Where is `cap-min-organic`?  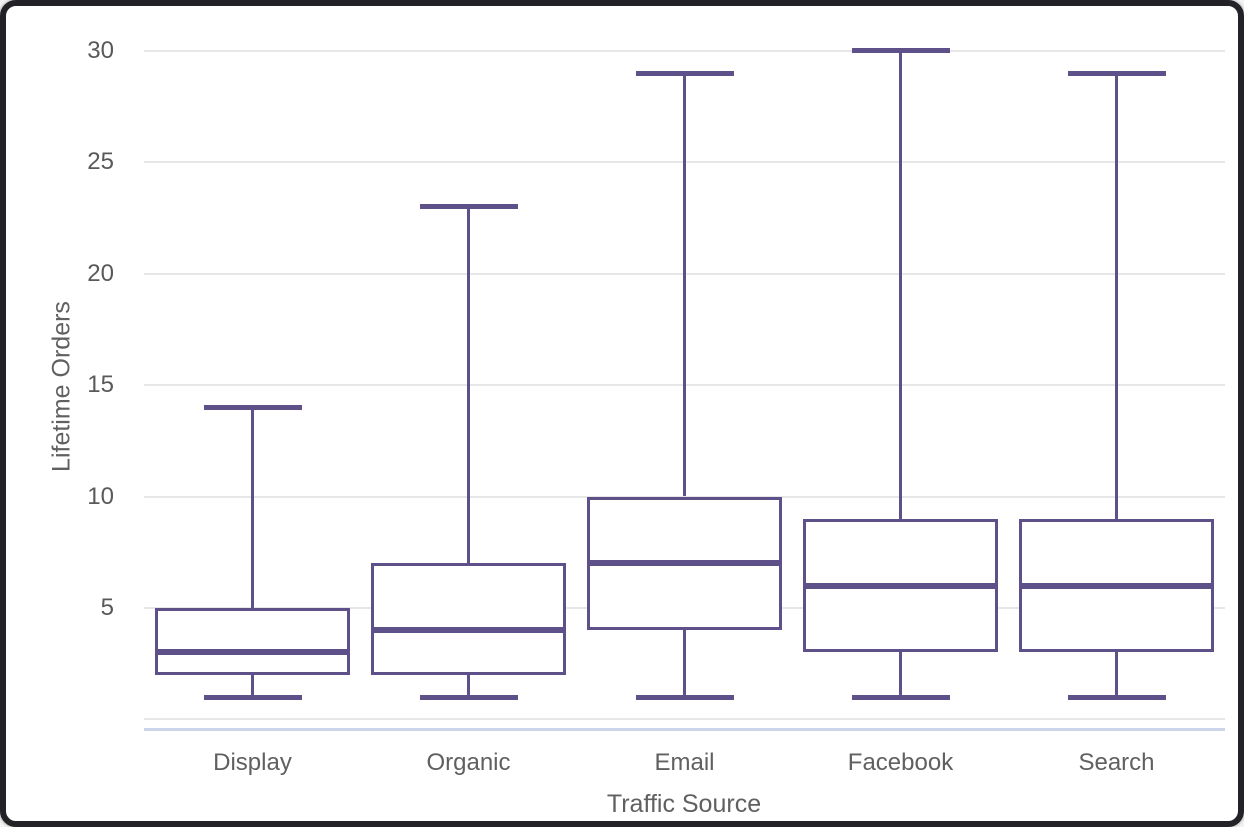
cap-min-organic is located at coordinates (468, 697).